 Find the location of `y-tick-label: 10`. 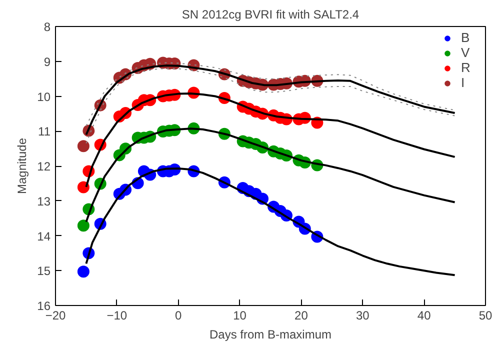

y-tick-label: 10 is located at coordinates (44, 97).